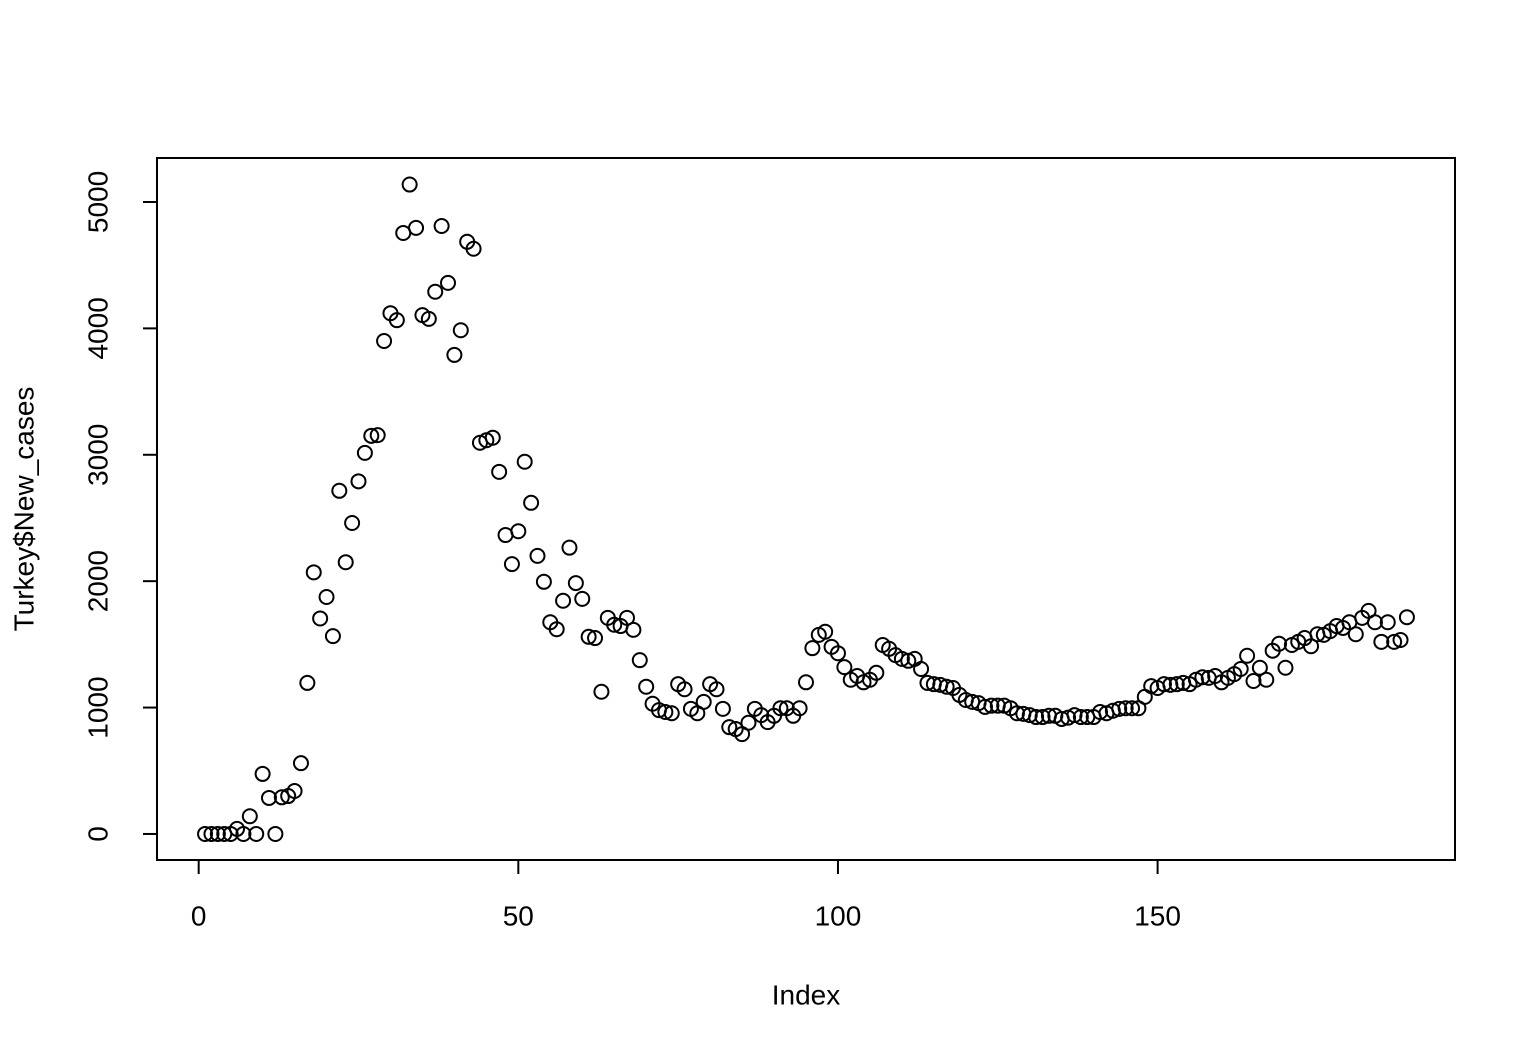  I want to click on y-tick-label: 0, so click(97, 834).